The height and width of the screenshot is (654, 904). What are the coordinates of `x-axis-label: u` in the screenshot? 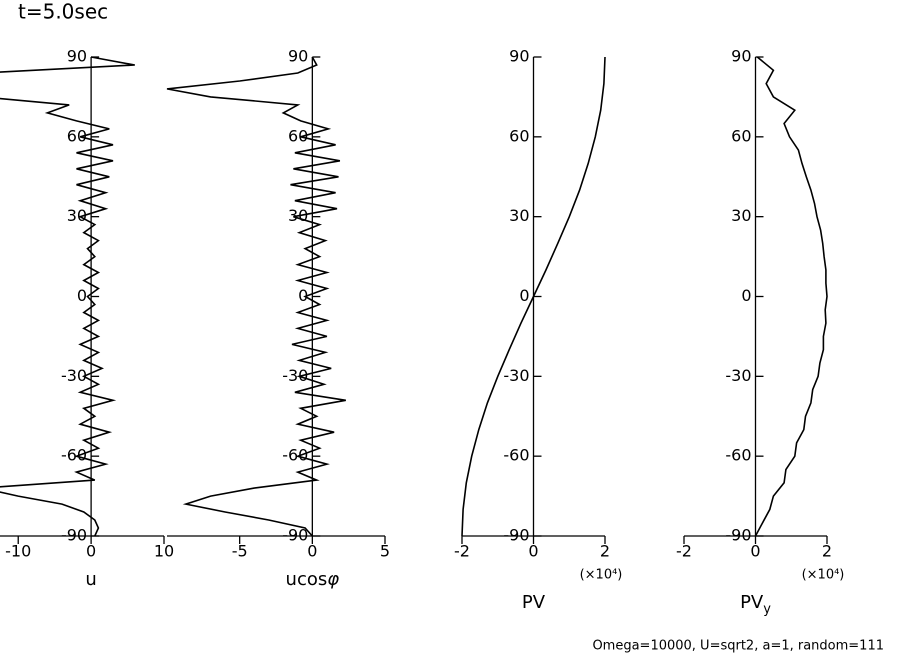 It's located at (90, 579).